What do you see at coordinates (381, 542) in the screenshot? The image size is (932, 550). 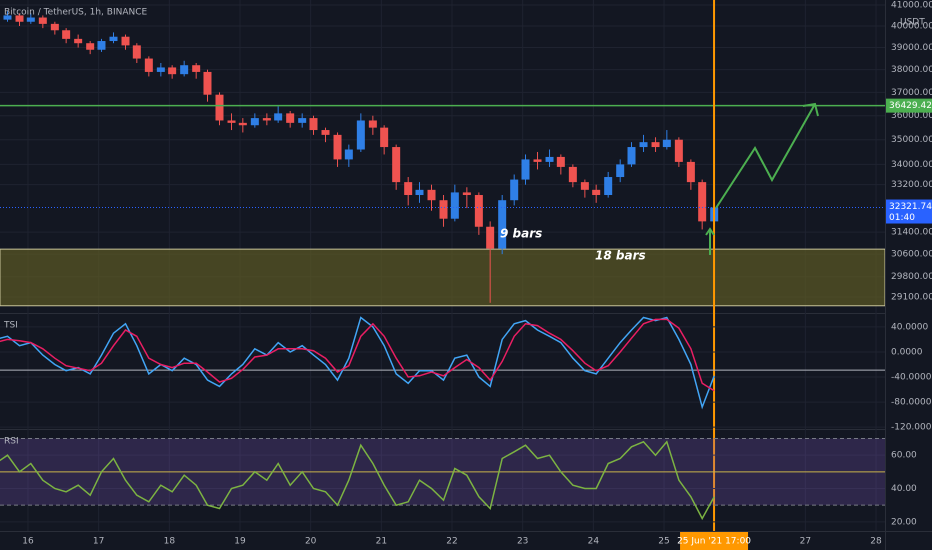 I see `x-tick-label: 21` at bounding box center [381, 542].